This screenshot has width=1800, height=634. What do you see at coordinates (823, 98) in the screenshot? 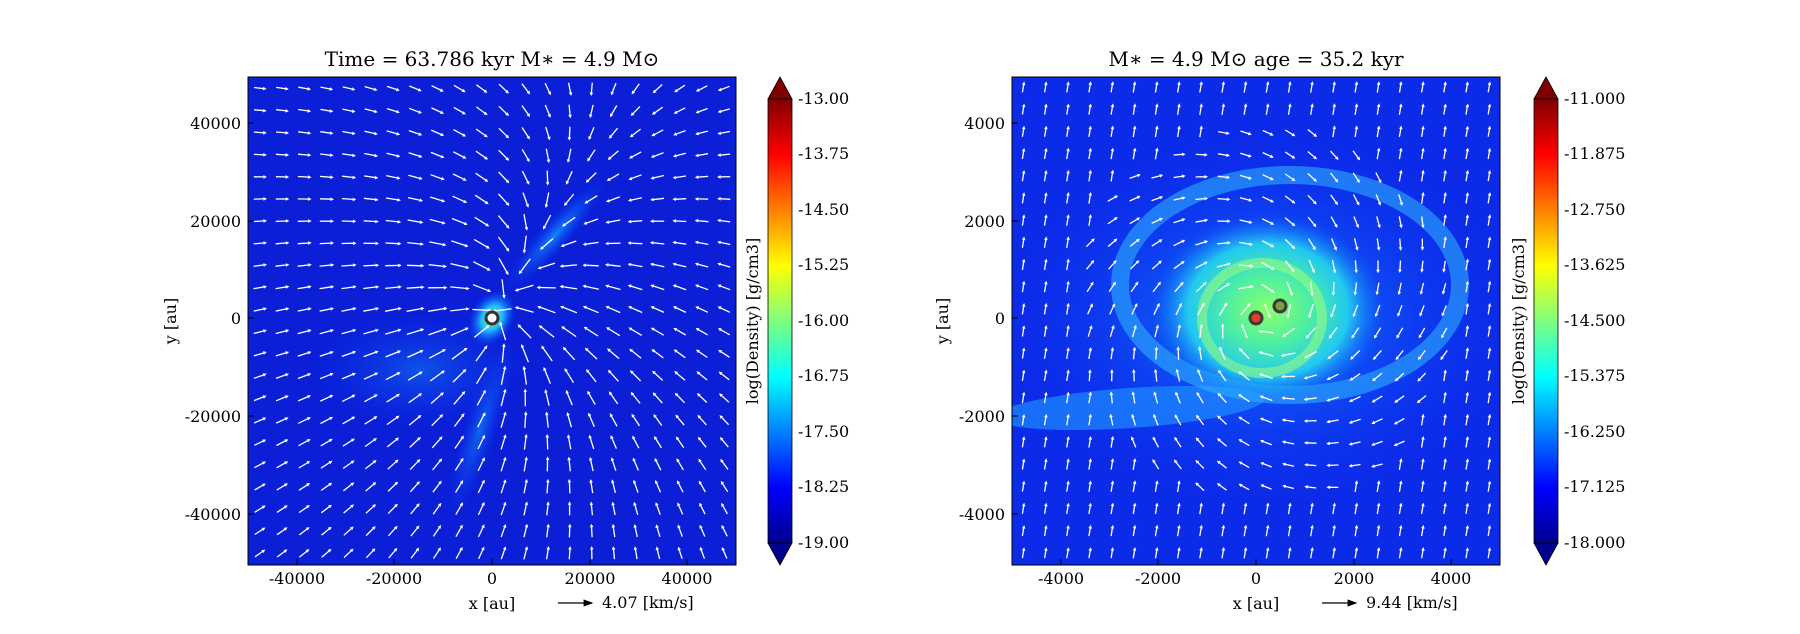
I see `left-colorbar-tick: -13.00` at bounding box center [823, 98].